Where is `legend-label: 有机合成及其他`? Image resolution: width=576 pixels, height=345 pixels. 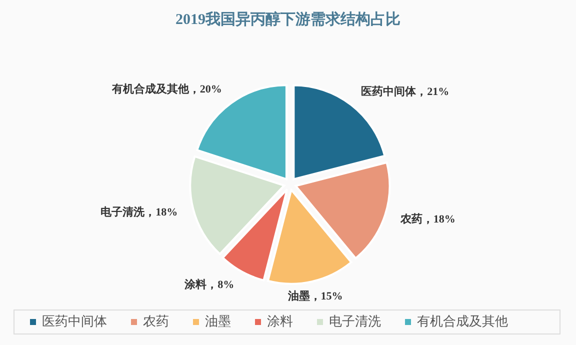
legend-label: 有机合成及其他 is located at coordinates (462, 322).